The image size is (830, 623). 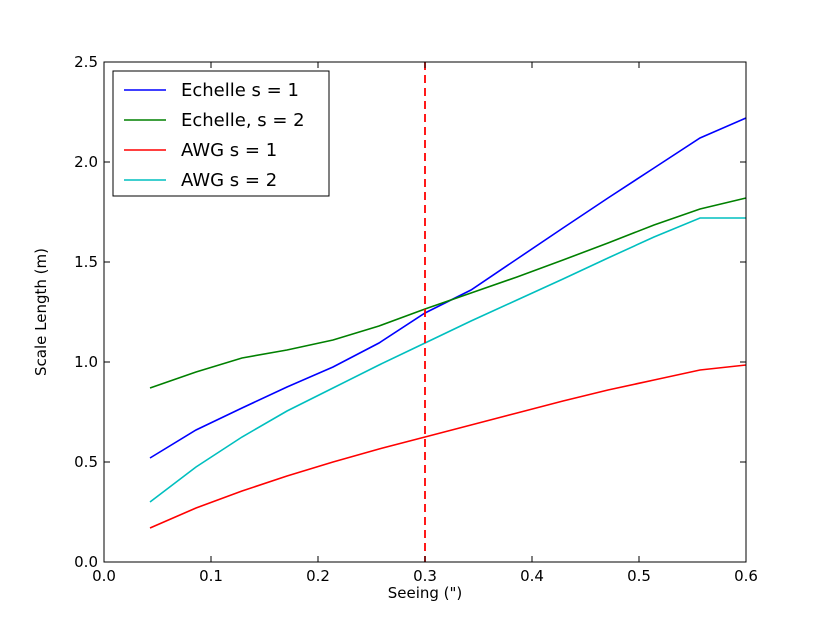 What do you see at coordinates (425, 576) in the screenshot?
I see `x-tick-label: 0.3` at bounding box center [425, 576].